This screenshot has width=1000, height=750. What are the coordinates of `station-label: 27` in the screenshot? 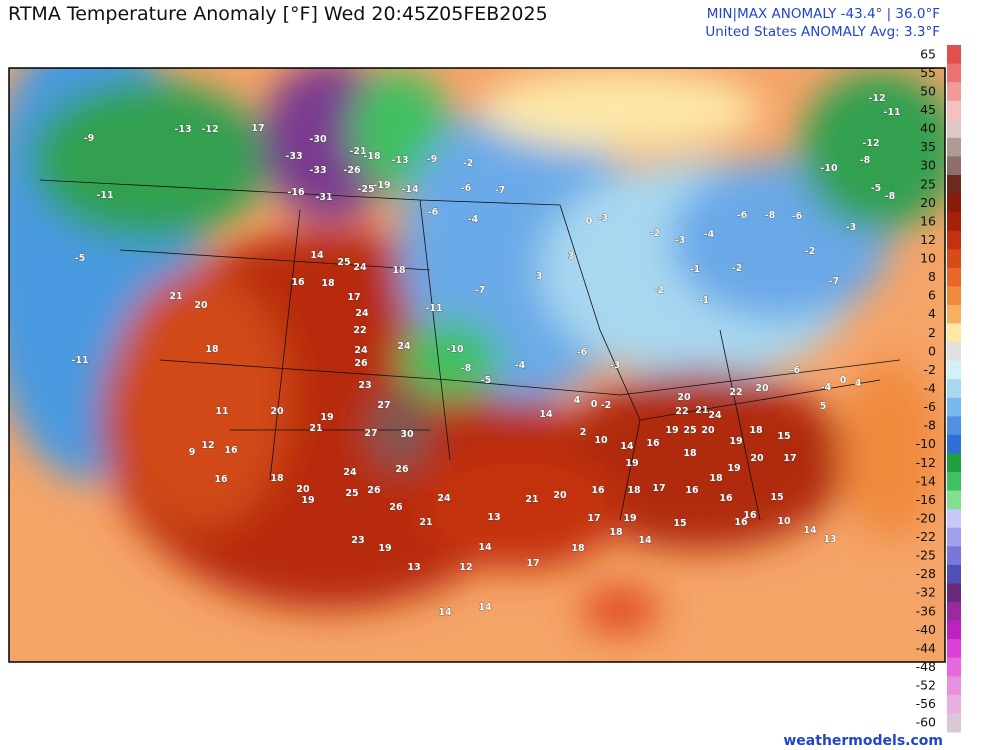 It's located at (370, 433).